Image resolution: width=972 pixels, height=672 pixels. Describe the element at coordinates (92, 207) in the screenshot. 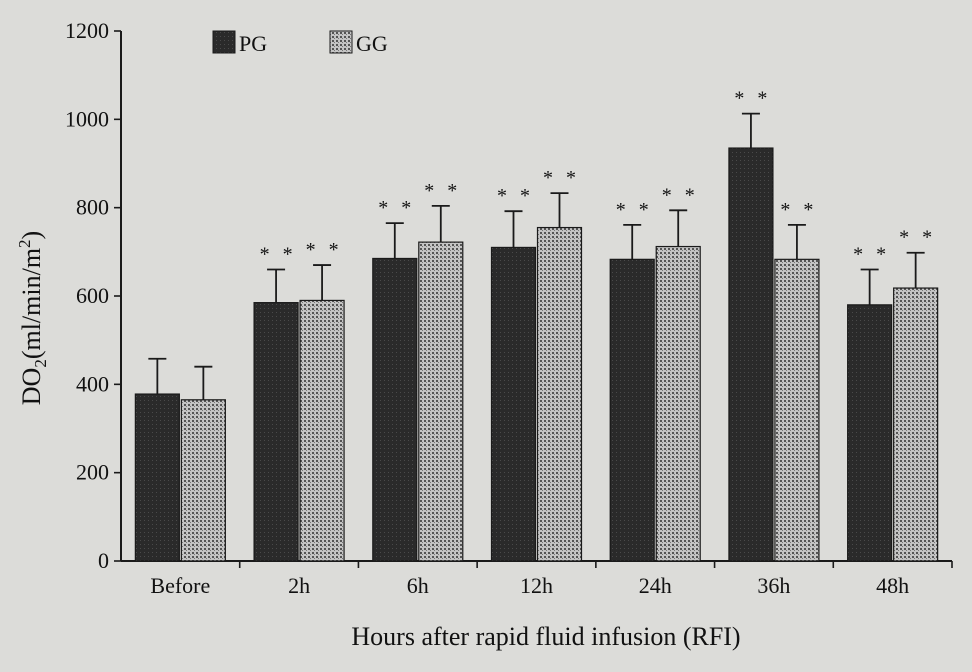

I see `y-tick-label: 800` at that location.